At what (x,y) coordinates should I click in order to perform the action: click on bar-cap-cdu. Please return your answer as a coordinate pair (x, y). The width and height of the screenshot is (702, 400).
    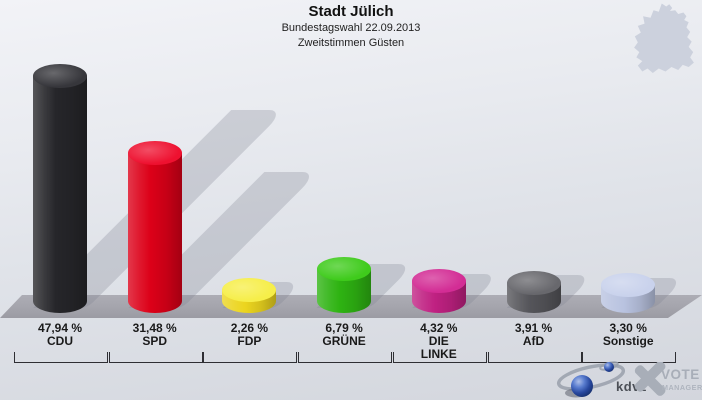
    Looking at the image, I should click on (60, 75).